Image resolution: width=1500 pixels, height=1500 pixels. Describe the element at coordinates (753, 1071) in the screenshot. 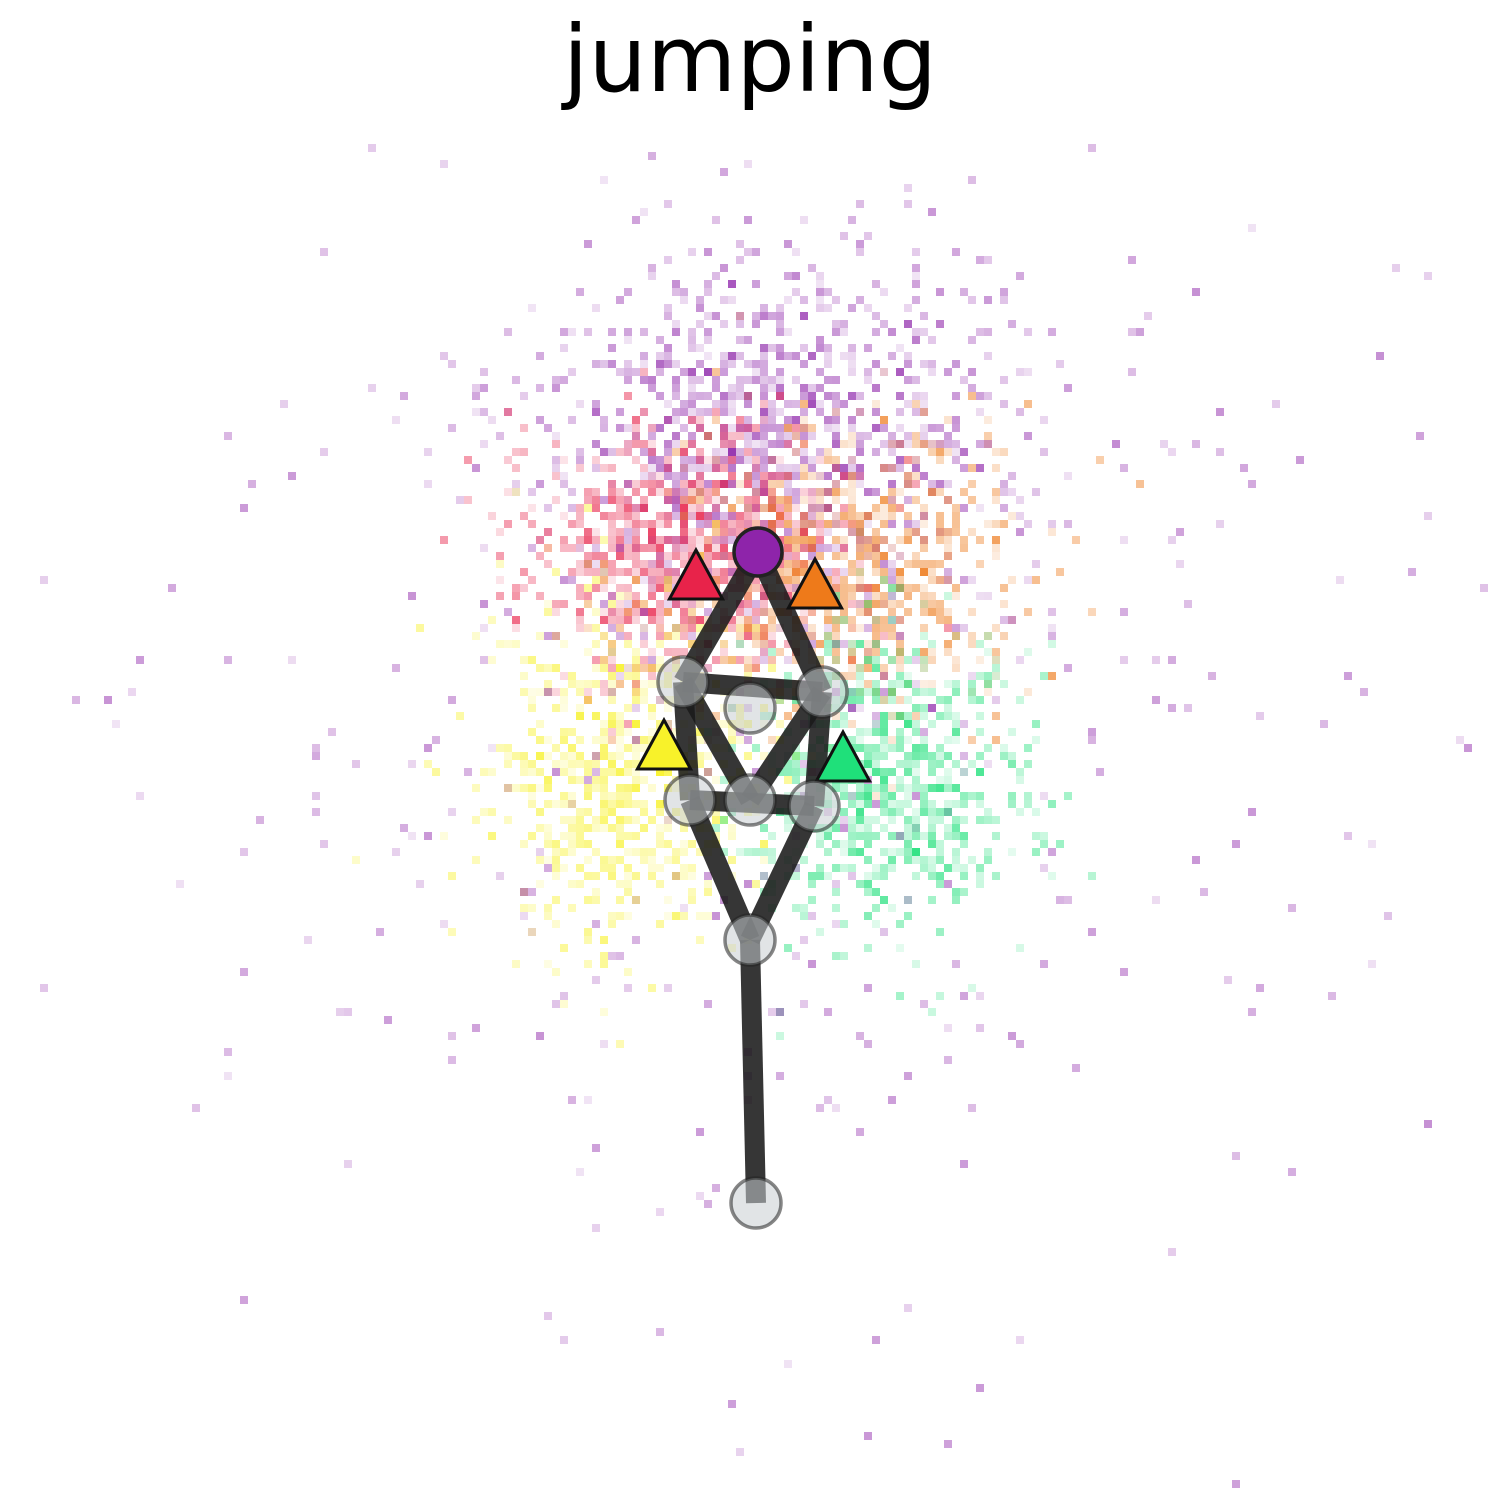

I see `bone-tail-base-to-tail-tip` at that location.